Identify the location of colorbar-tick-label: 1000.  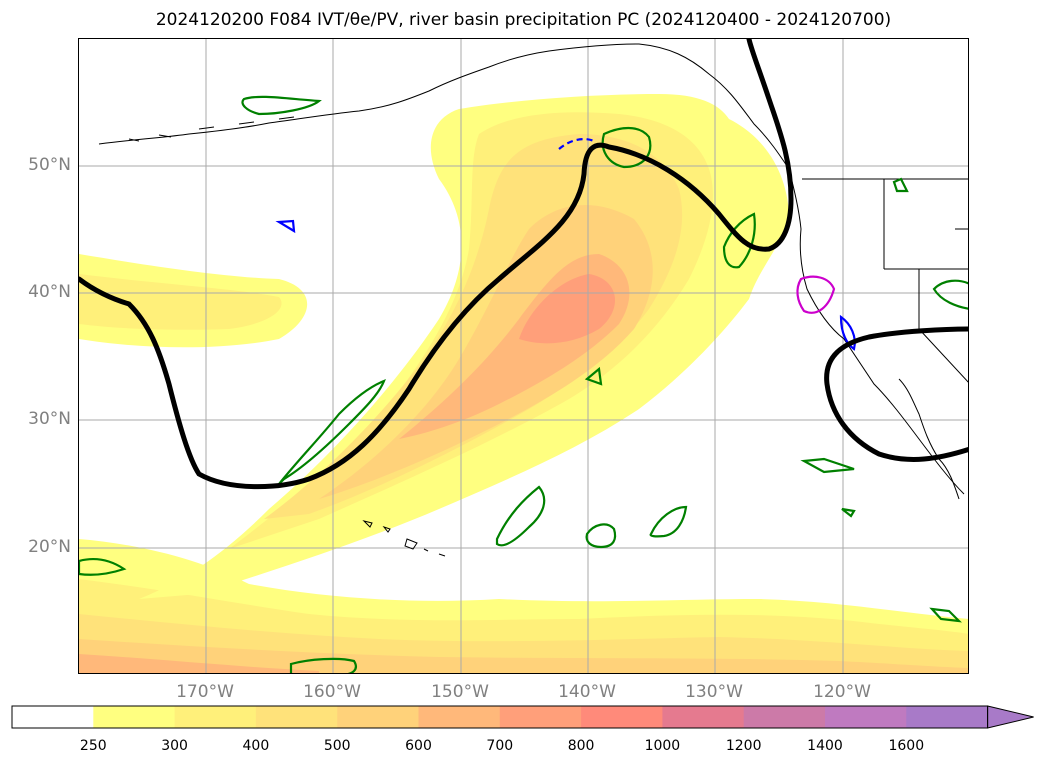
(662, 746).